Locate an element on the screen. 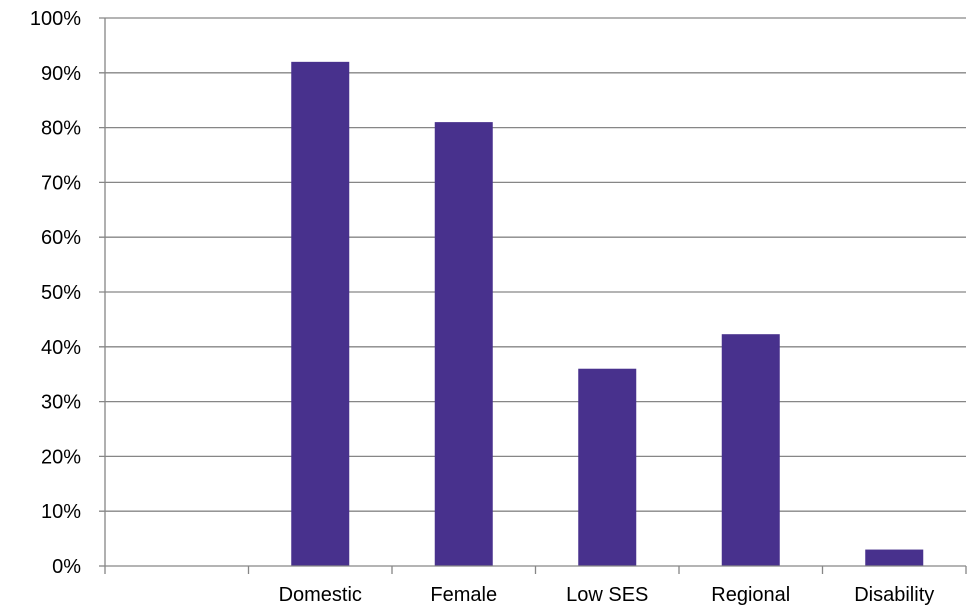 This screenshot has width=974, height=611. x-tick-label: Regional is located at coordinates (750, 595).